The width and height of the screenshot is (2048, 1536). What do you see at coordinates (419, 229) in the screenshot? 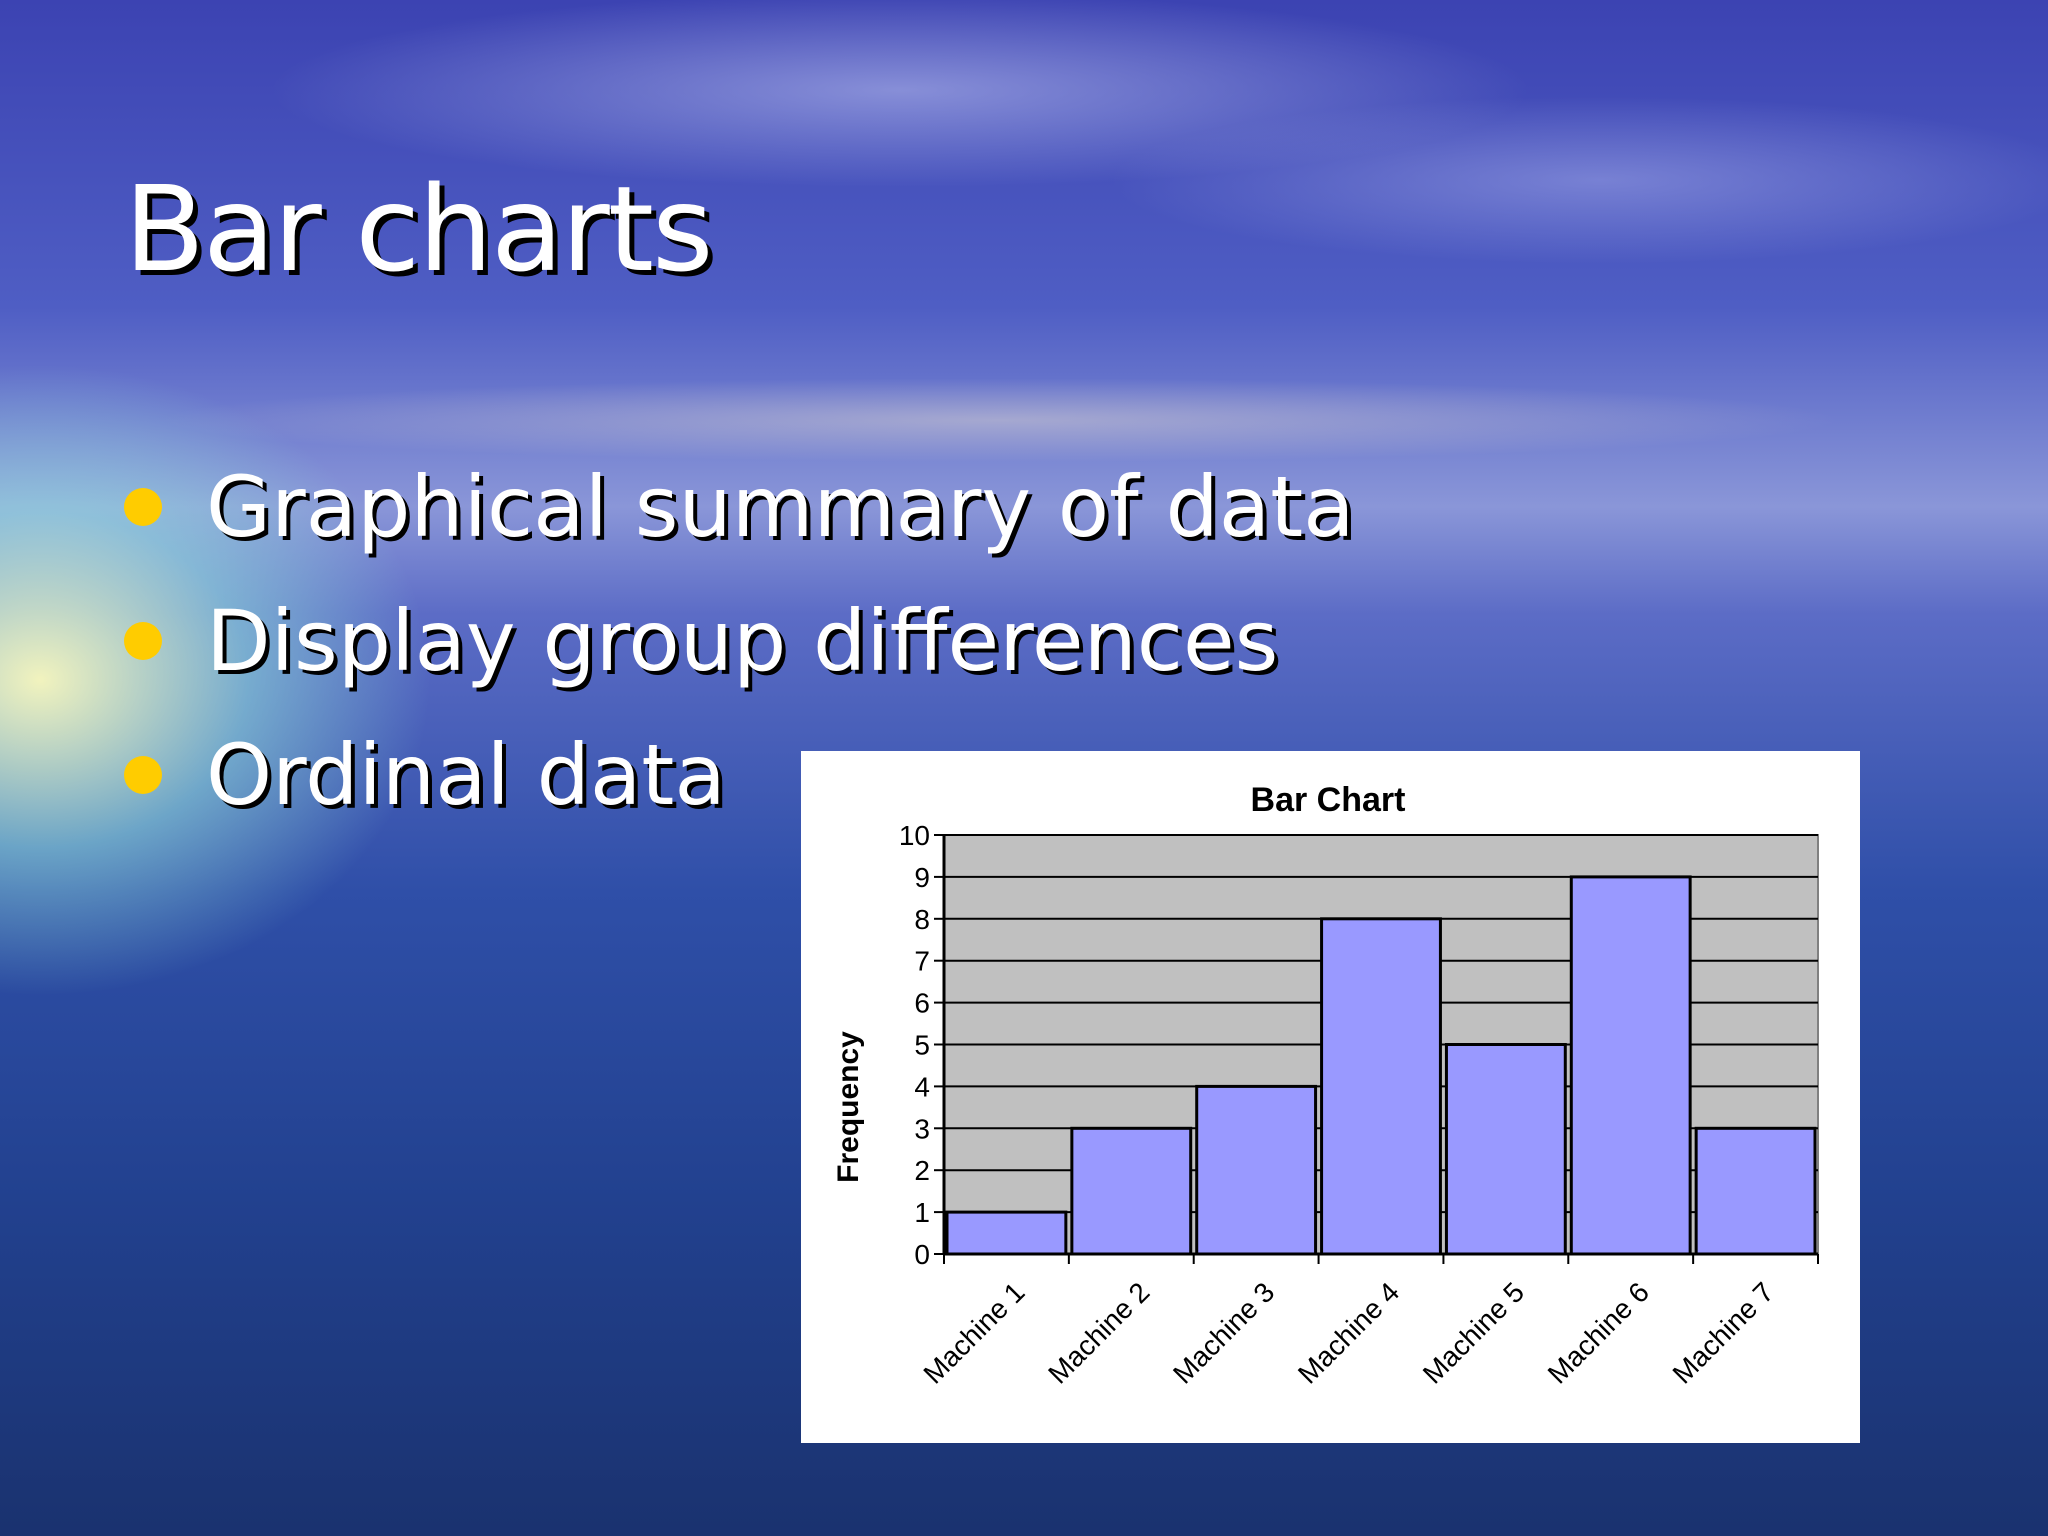
I see `slide-title: Bar charts` at bounding box center [419, 229].